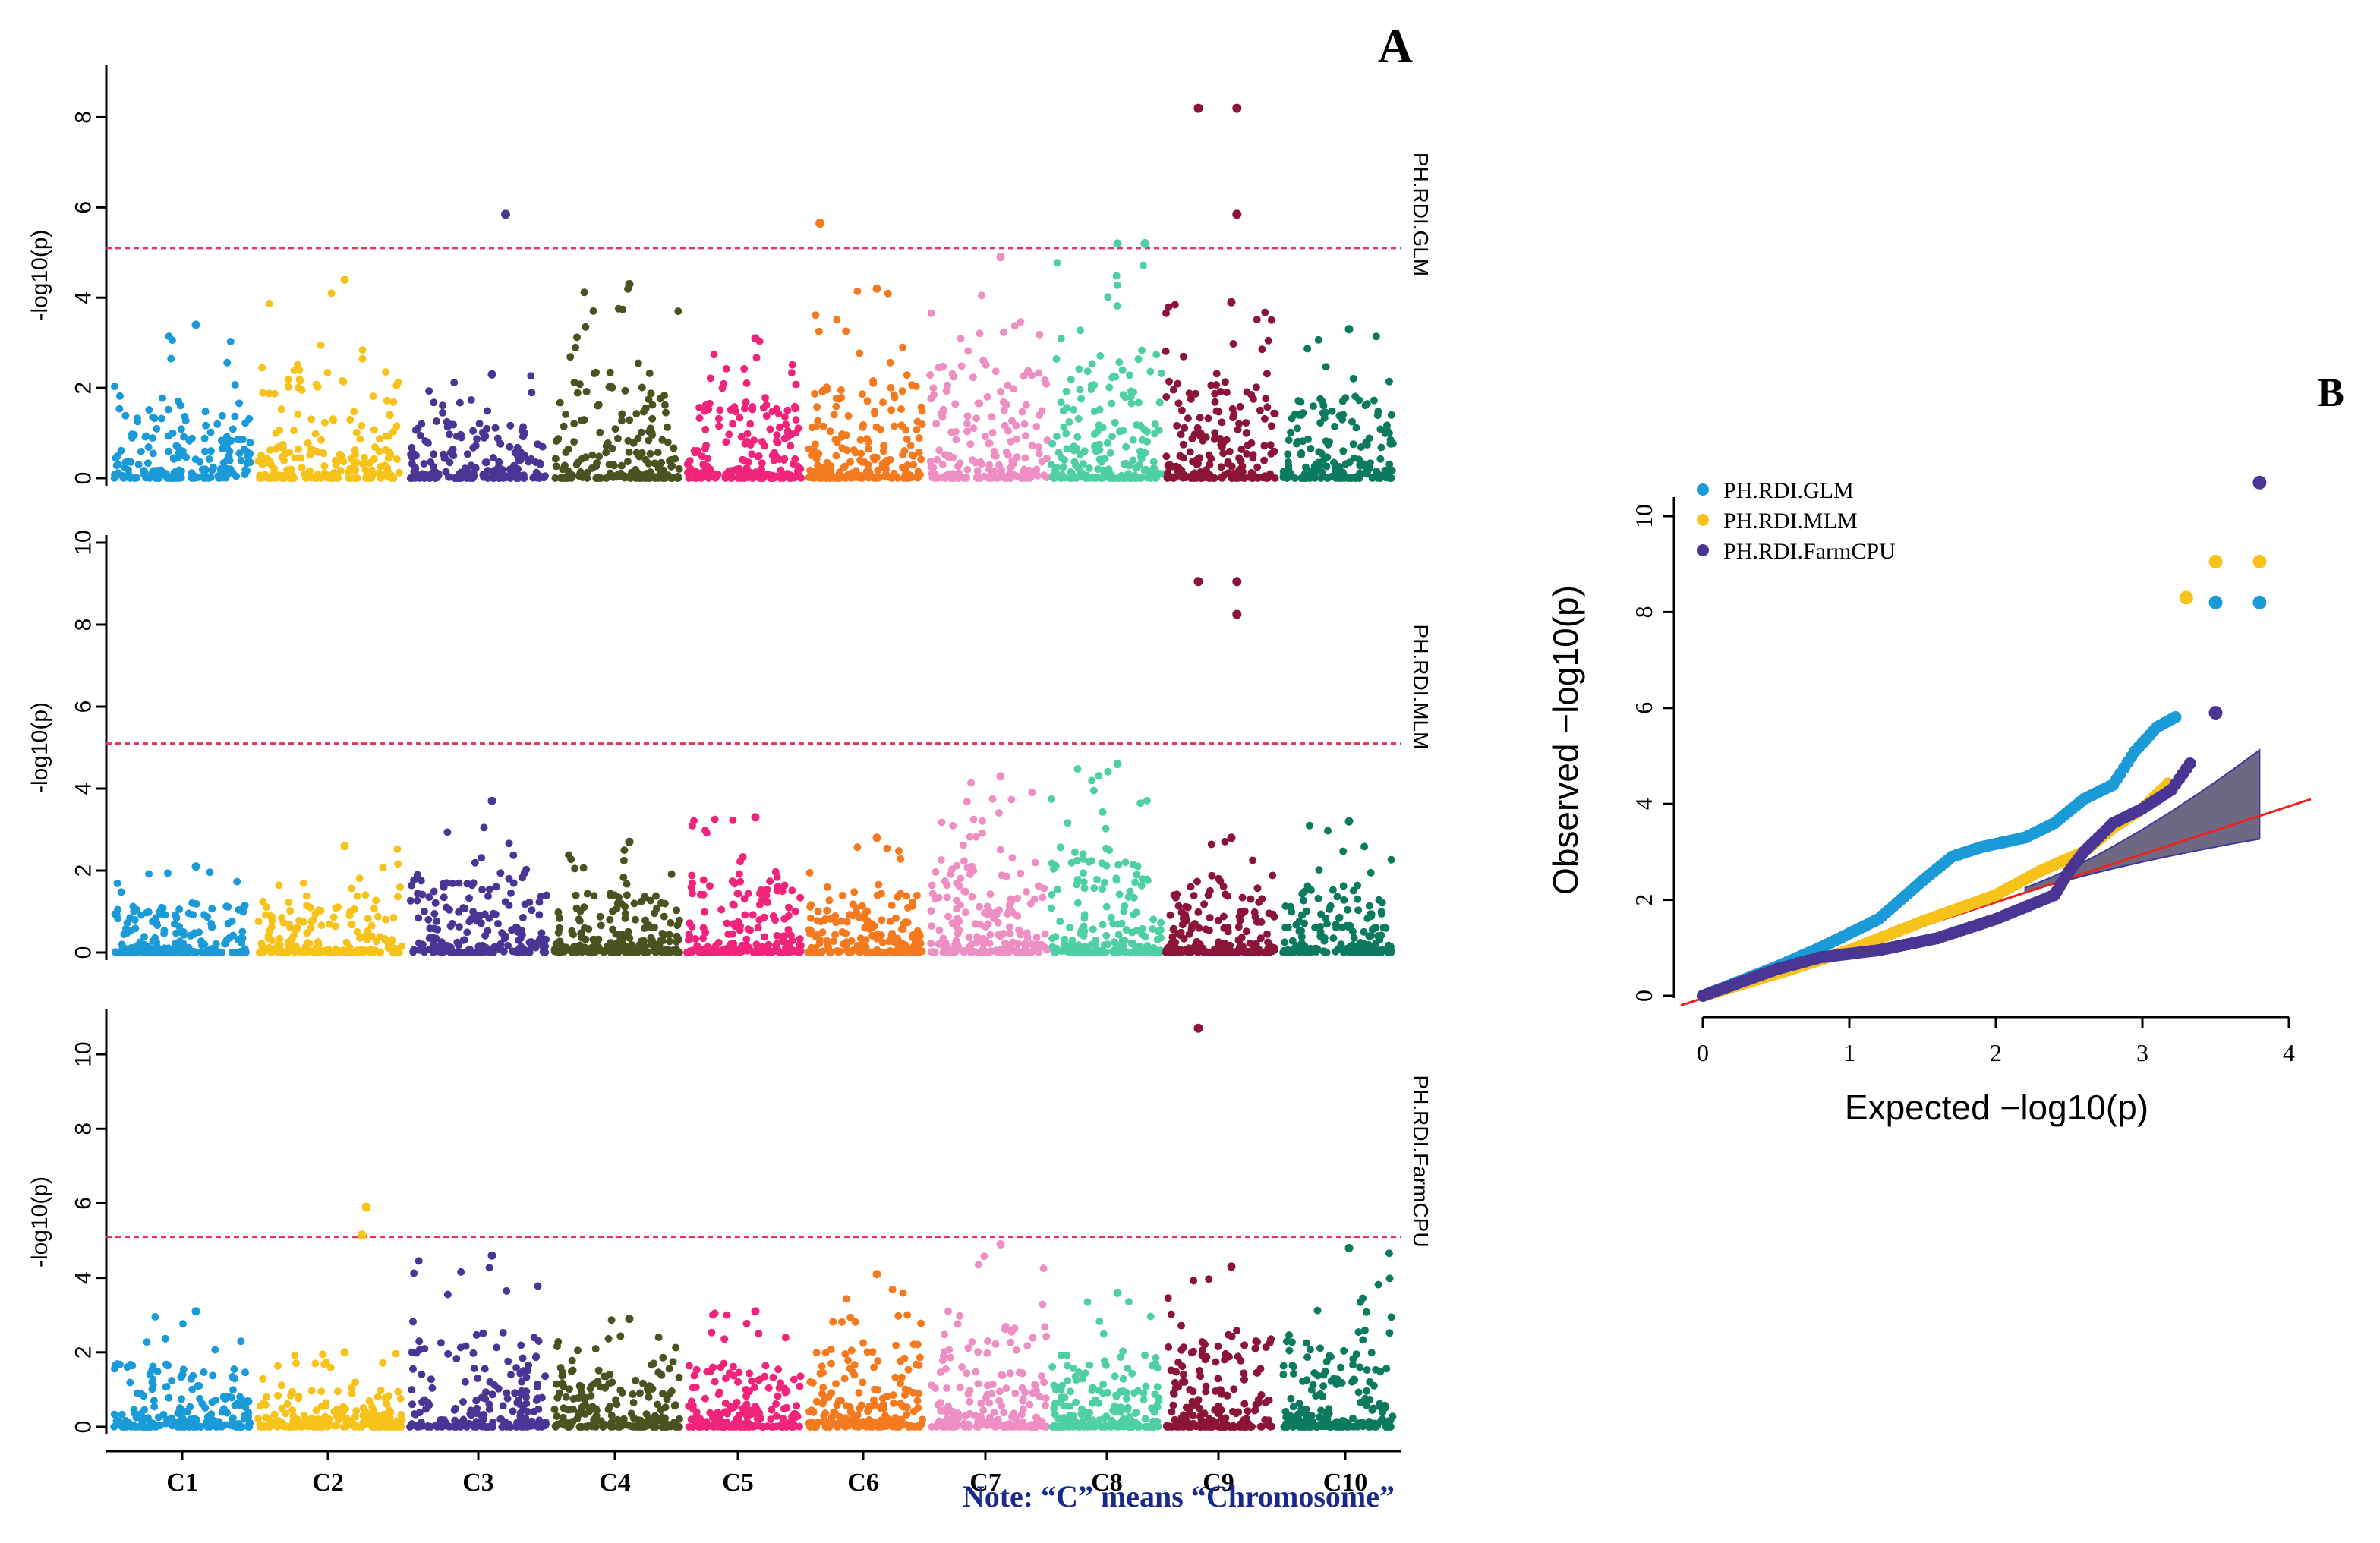 This screenshot has width=2380, height=1543. Describe the element at coordinates (83, 1203) in the screenshot. I see `y-tick-label: 6` at that location.